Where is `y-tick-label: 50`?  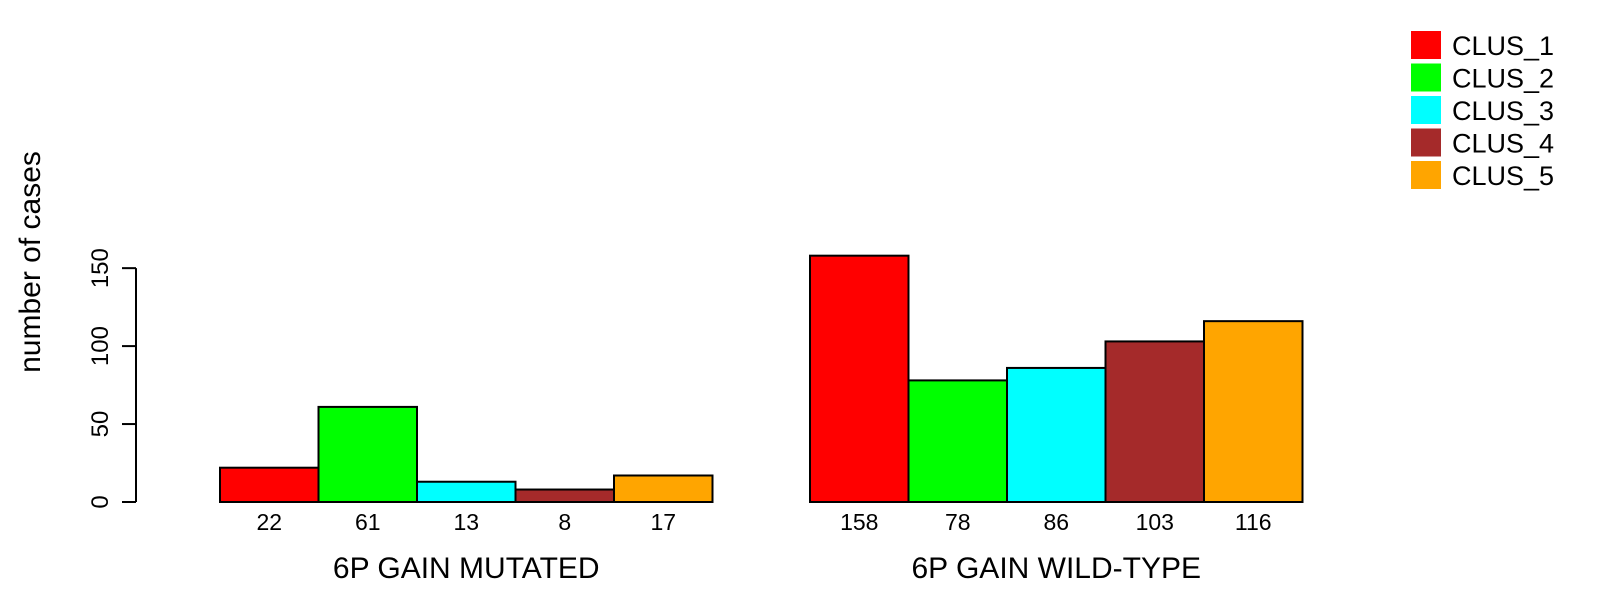
y-tick-label: 50 is located at coordinates (100, 424).